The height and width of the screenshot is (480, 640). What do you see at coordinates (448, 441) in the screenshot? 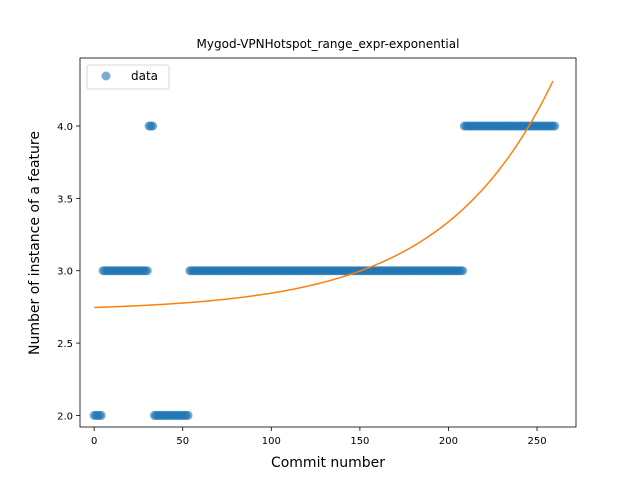
I see `x-tick-label: 200` at bounding box center [448, 441].